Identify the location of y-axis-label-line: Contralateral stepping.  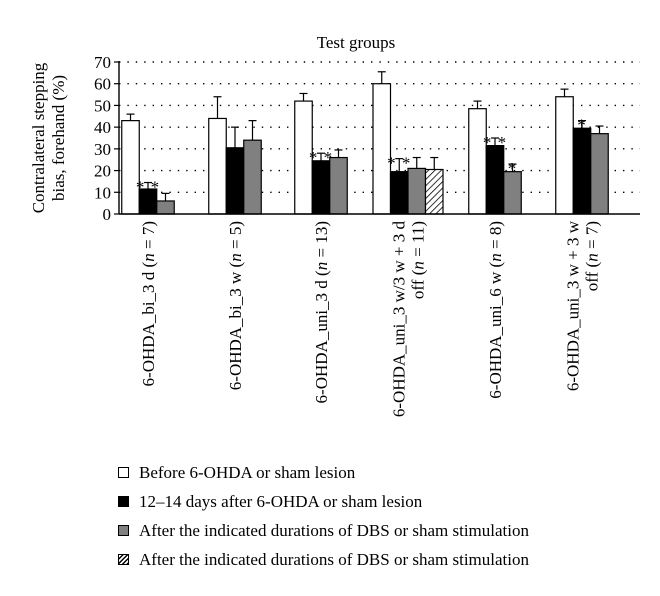
(38, 137).